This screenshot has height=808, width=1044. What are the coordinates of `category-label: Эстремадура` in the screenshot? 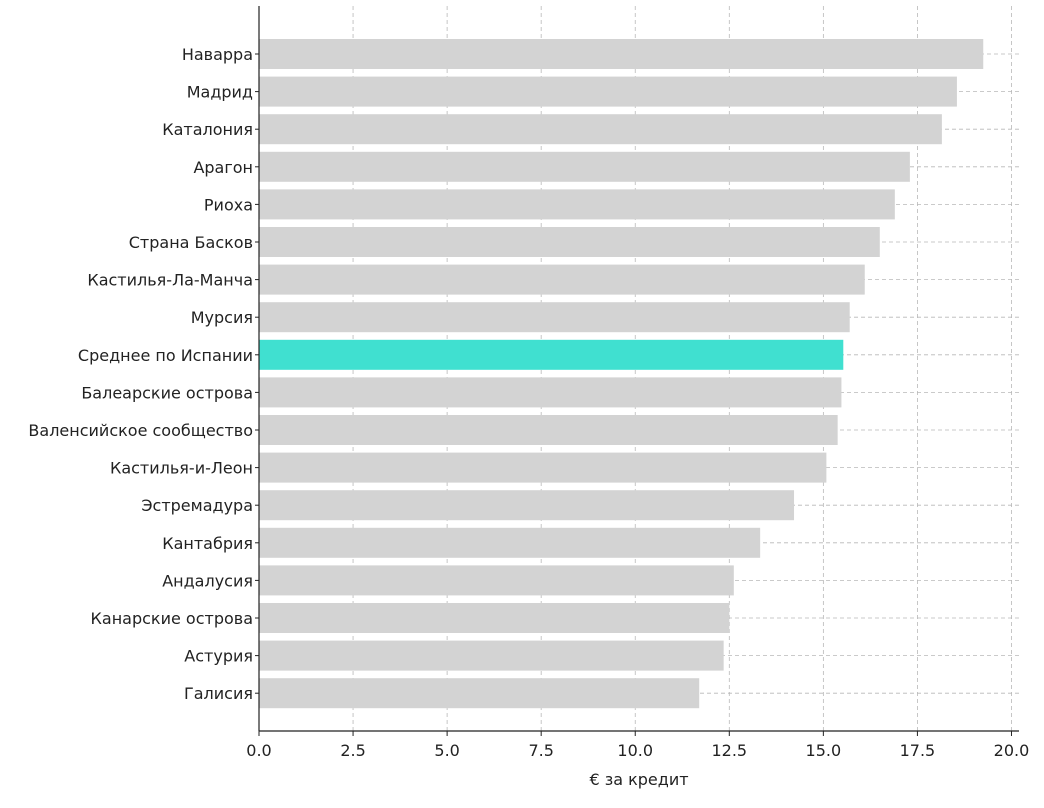 It's located at (197, 505).